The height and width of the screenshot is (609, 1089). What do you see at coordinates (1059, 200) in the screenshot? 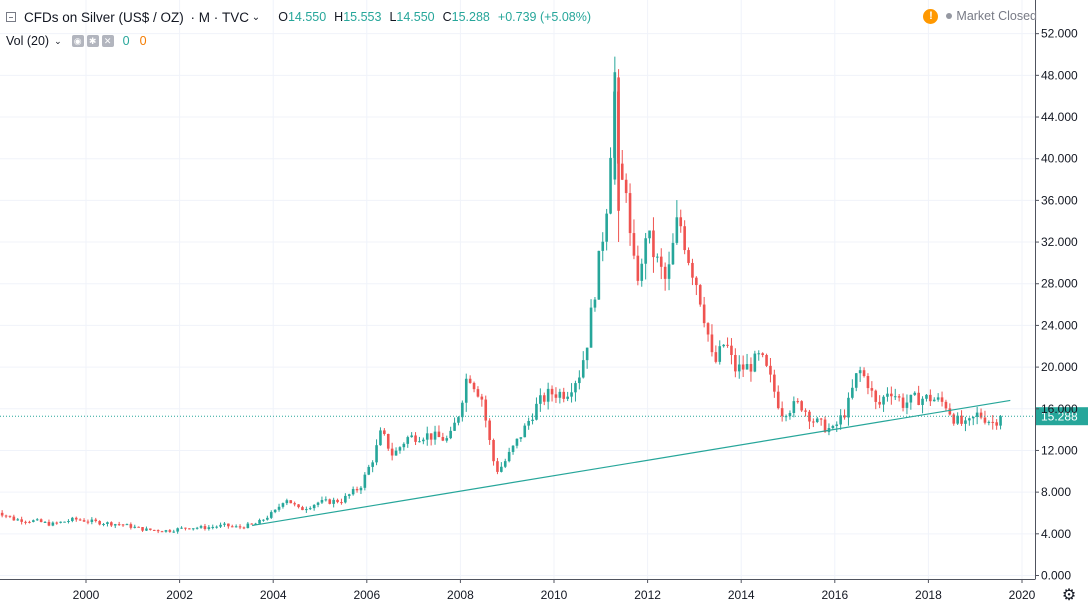
I see `price-tick-label: 36.000` at bounding box center [1059, 200].